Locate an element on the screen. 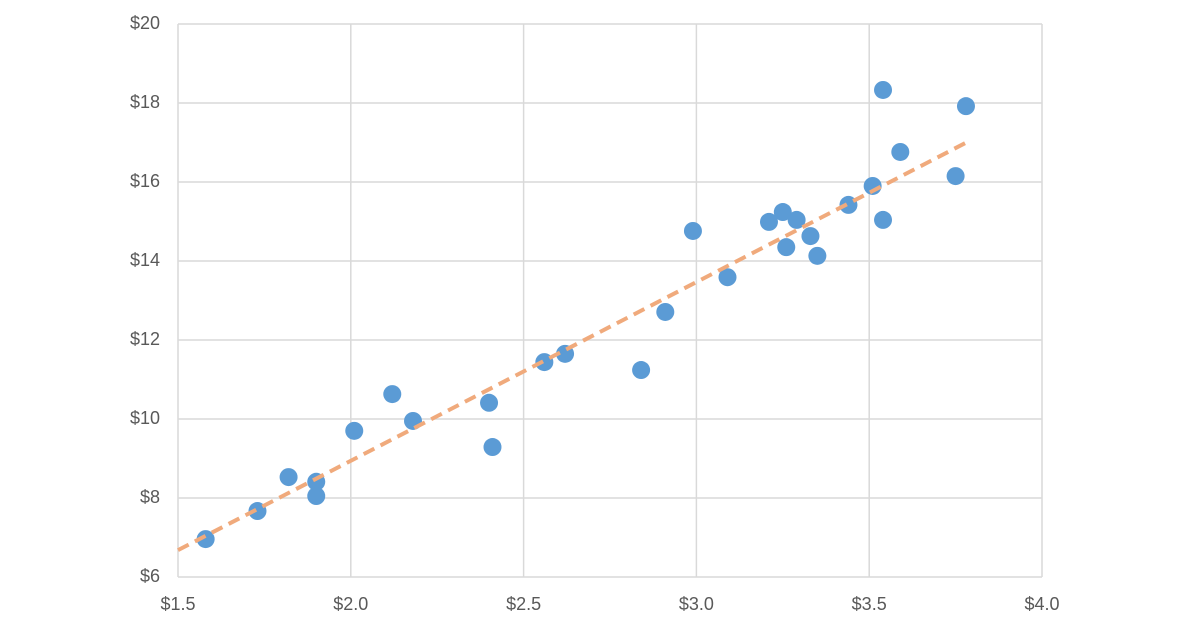 The width and height of the screenshot is (1200, 628). y-tick-label: $18 is located at coordinates (145, 102).